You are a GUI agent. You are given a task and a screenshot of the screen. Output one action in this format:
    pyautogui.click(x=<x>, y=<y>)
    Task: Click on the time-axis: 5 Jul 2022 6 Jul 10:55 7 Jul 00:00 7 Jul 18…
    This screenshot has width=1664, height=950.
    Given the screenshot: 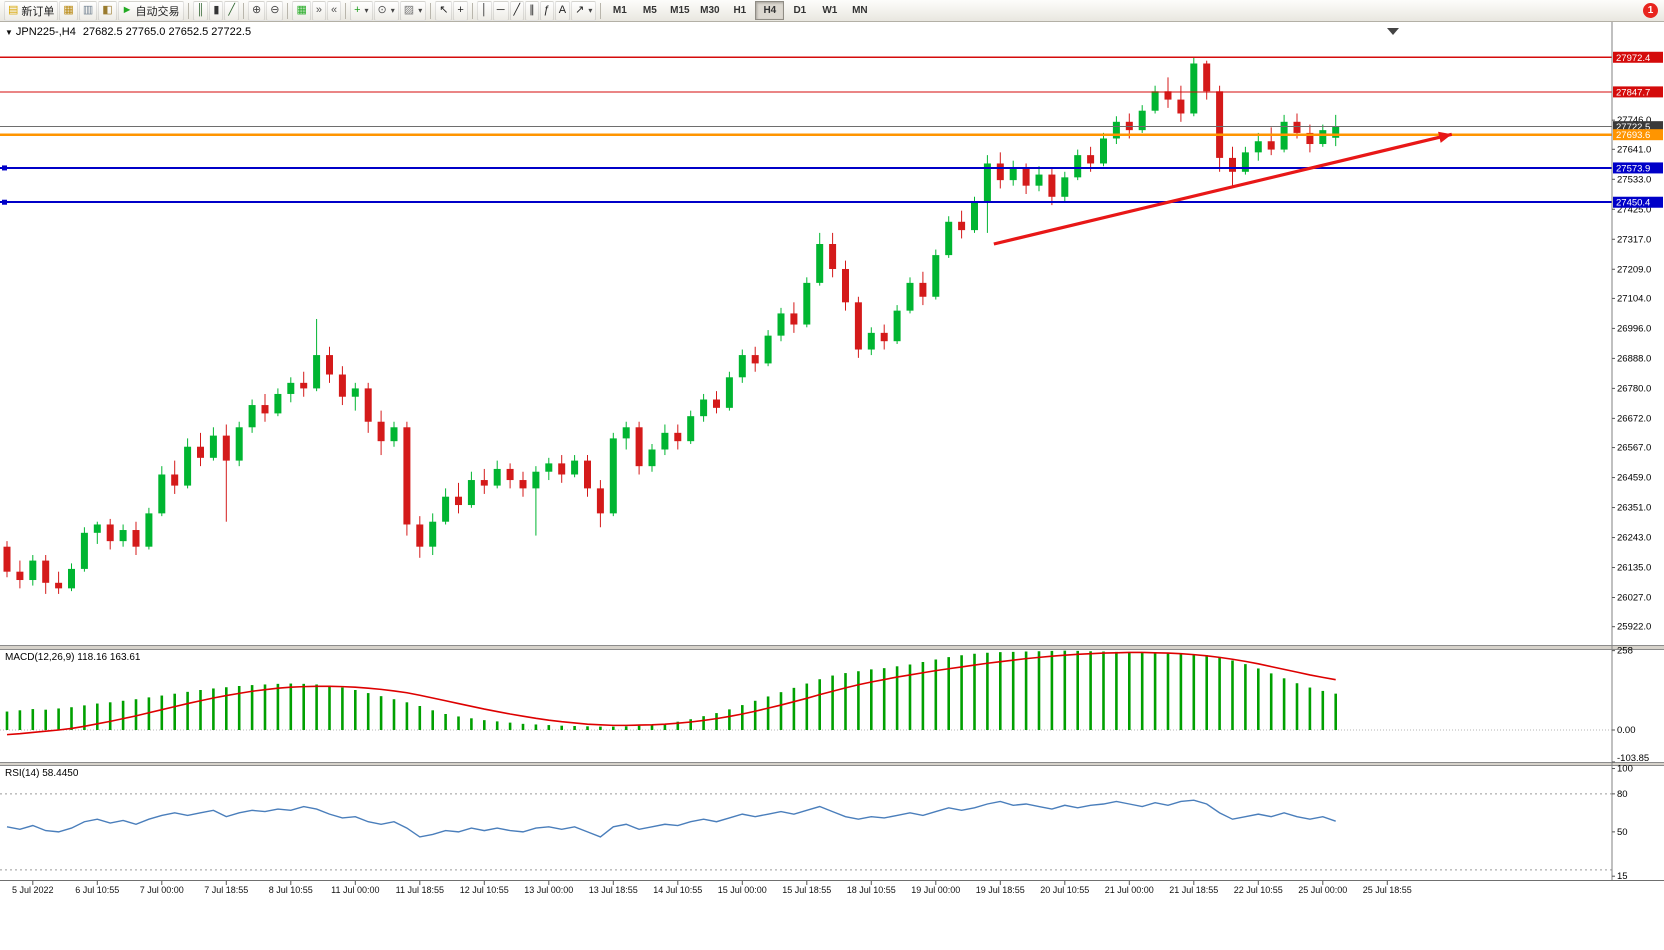 What is the action you would take?
    pyautogui.click(x=712, y=888)
    